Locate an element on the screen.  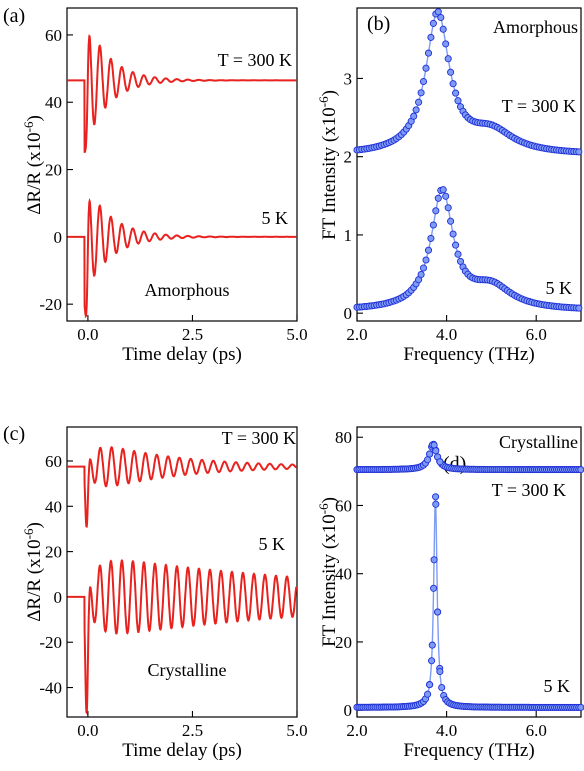
panel-d-annot-material: Crystalline is located at coordinates (538, 442).